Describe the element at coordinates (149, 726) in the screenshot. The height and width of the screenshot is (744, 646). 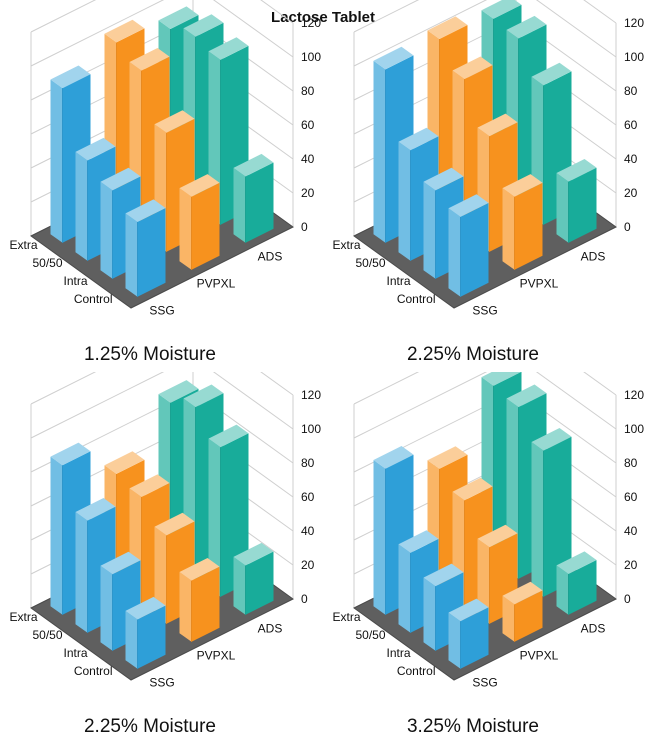
I see `chart-3-caption: 2.25% Moisture` at that location.